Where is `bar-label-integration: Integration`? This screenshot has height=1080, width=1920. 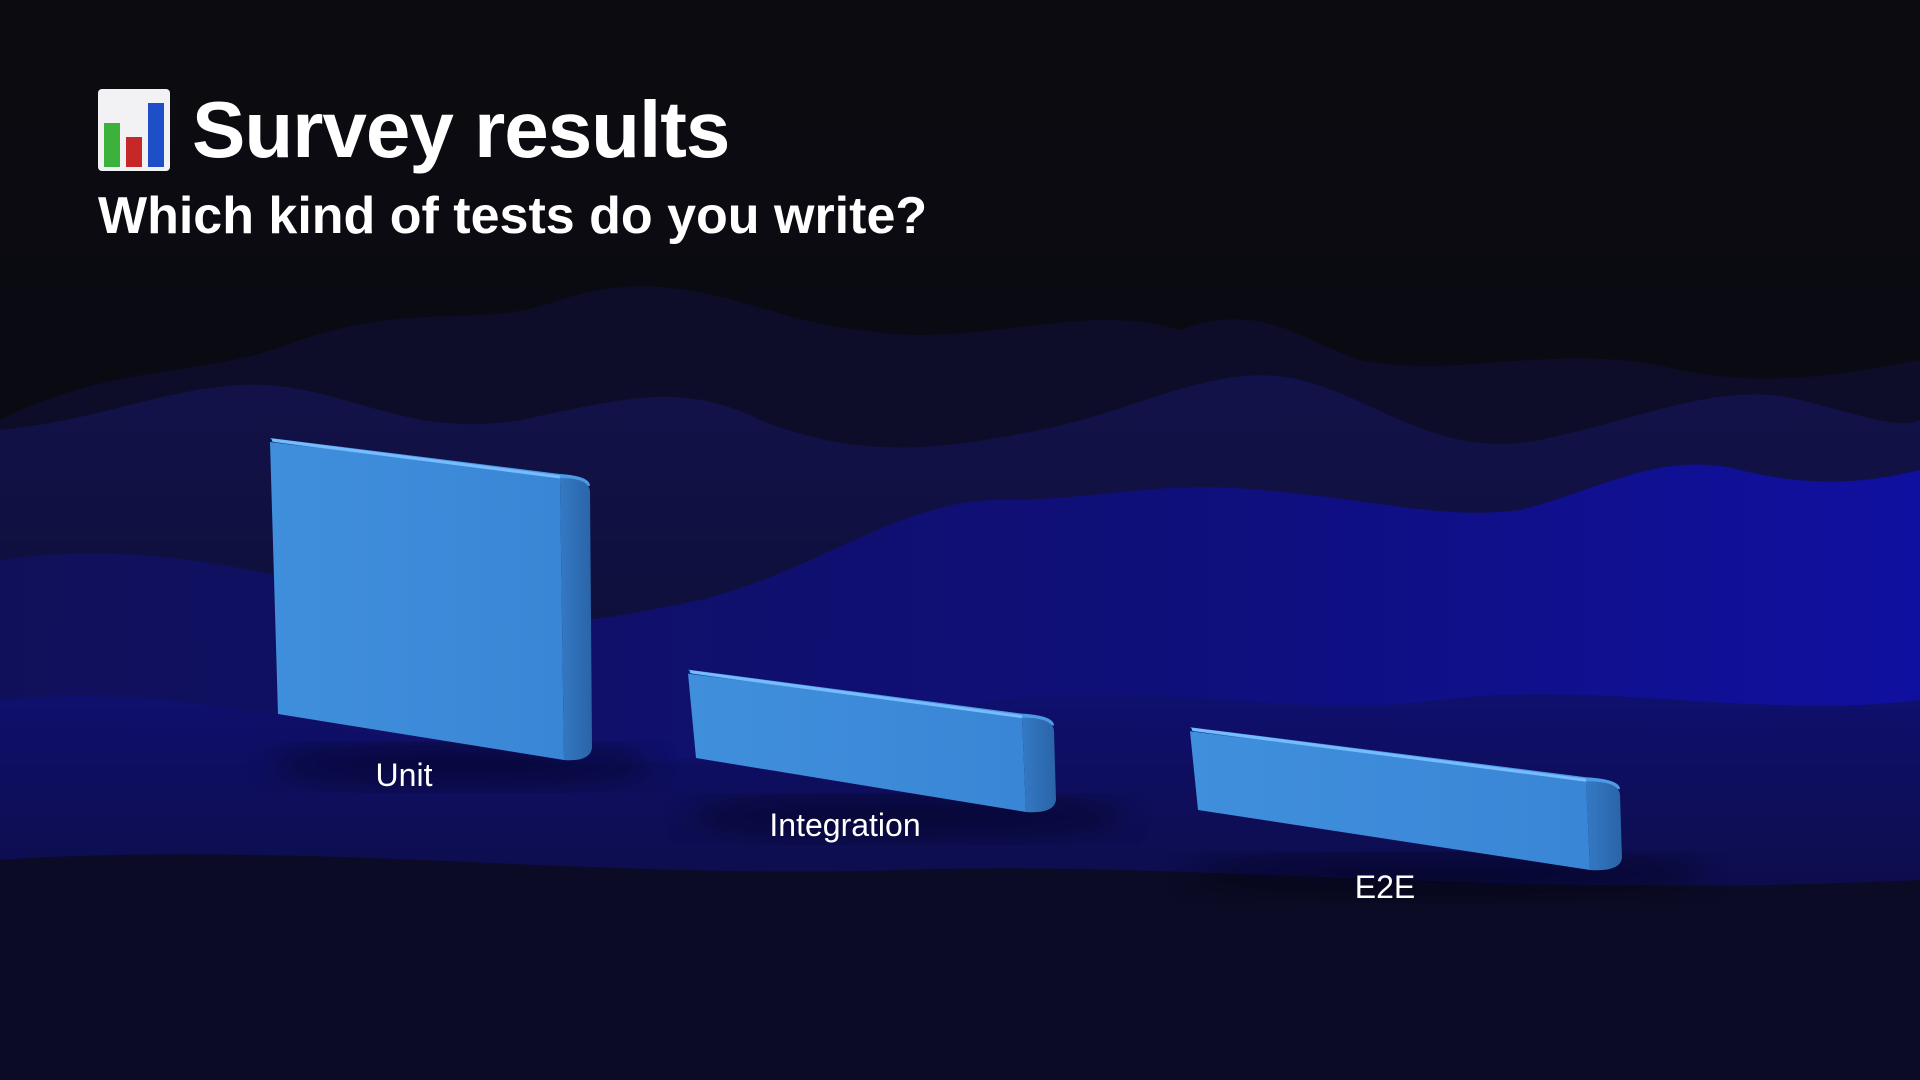 bar-label-integration: Integration is located at coordinates (844, 825).